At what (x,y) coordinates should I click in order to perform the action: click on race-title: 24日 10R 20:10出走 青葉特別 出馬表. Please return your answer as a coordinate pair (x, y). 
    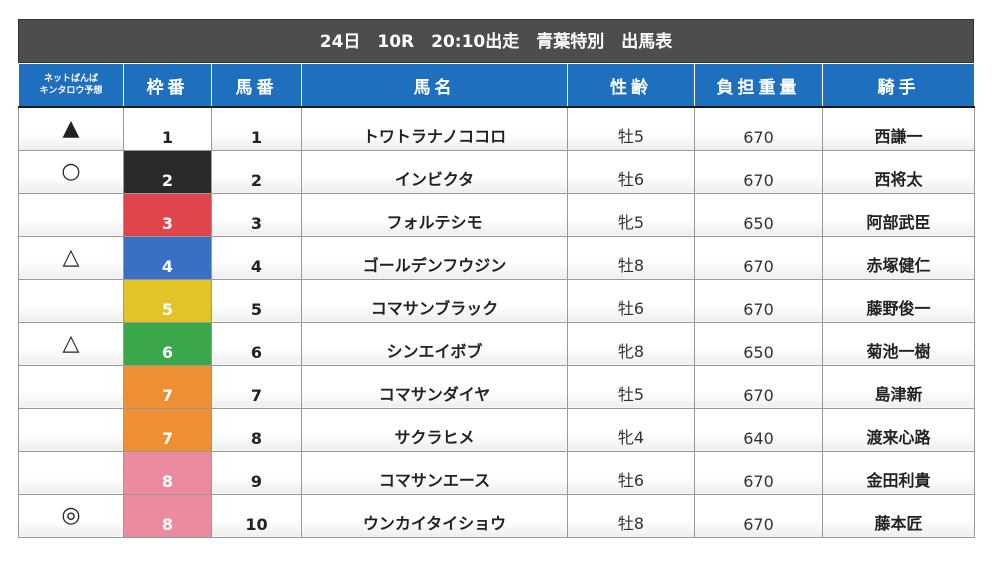
    Looking at the image, I should click on (496, 41).